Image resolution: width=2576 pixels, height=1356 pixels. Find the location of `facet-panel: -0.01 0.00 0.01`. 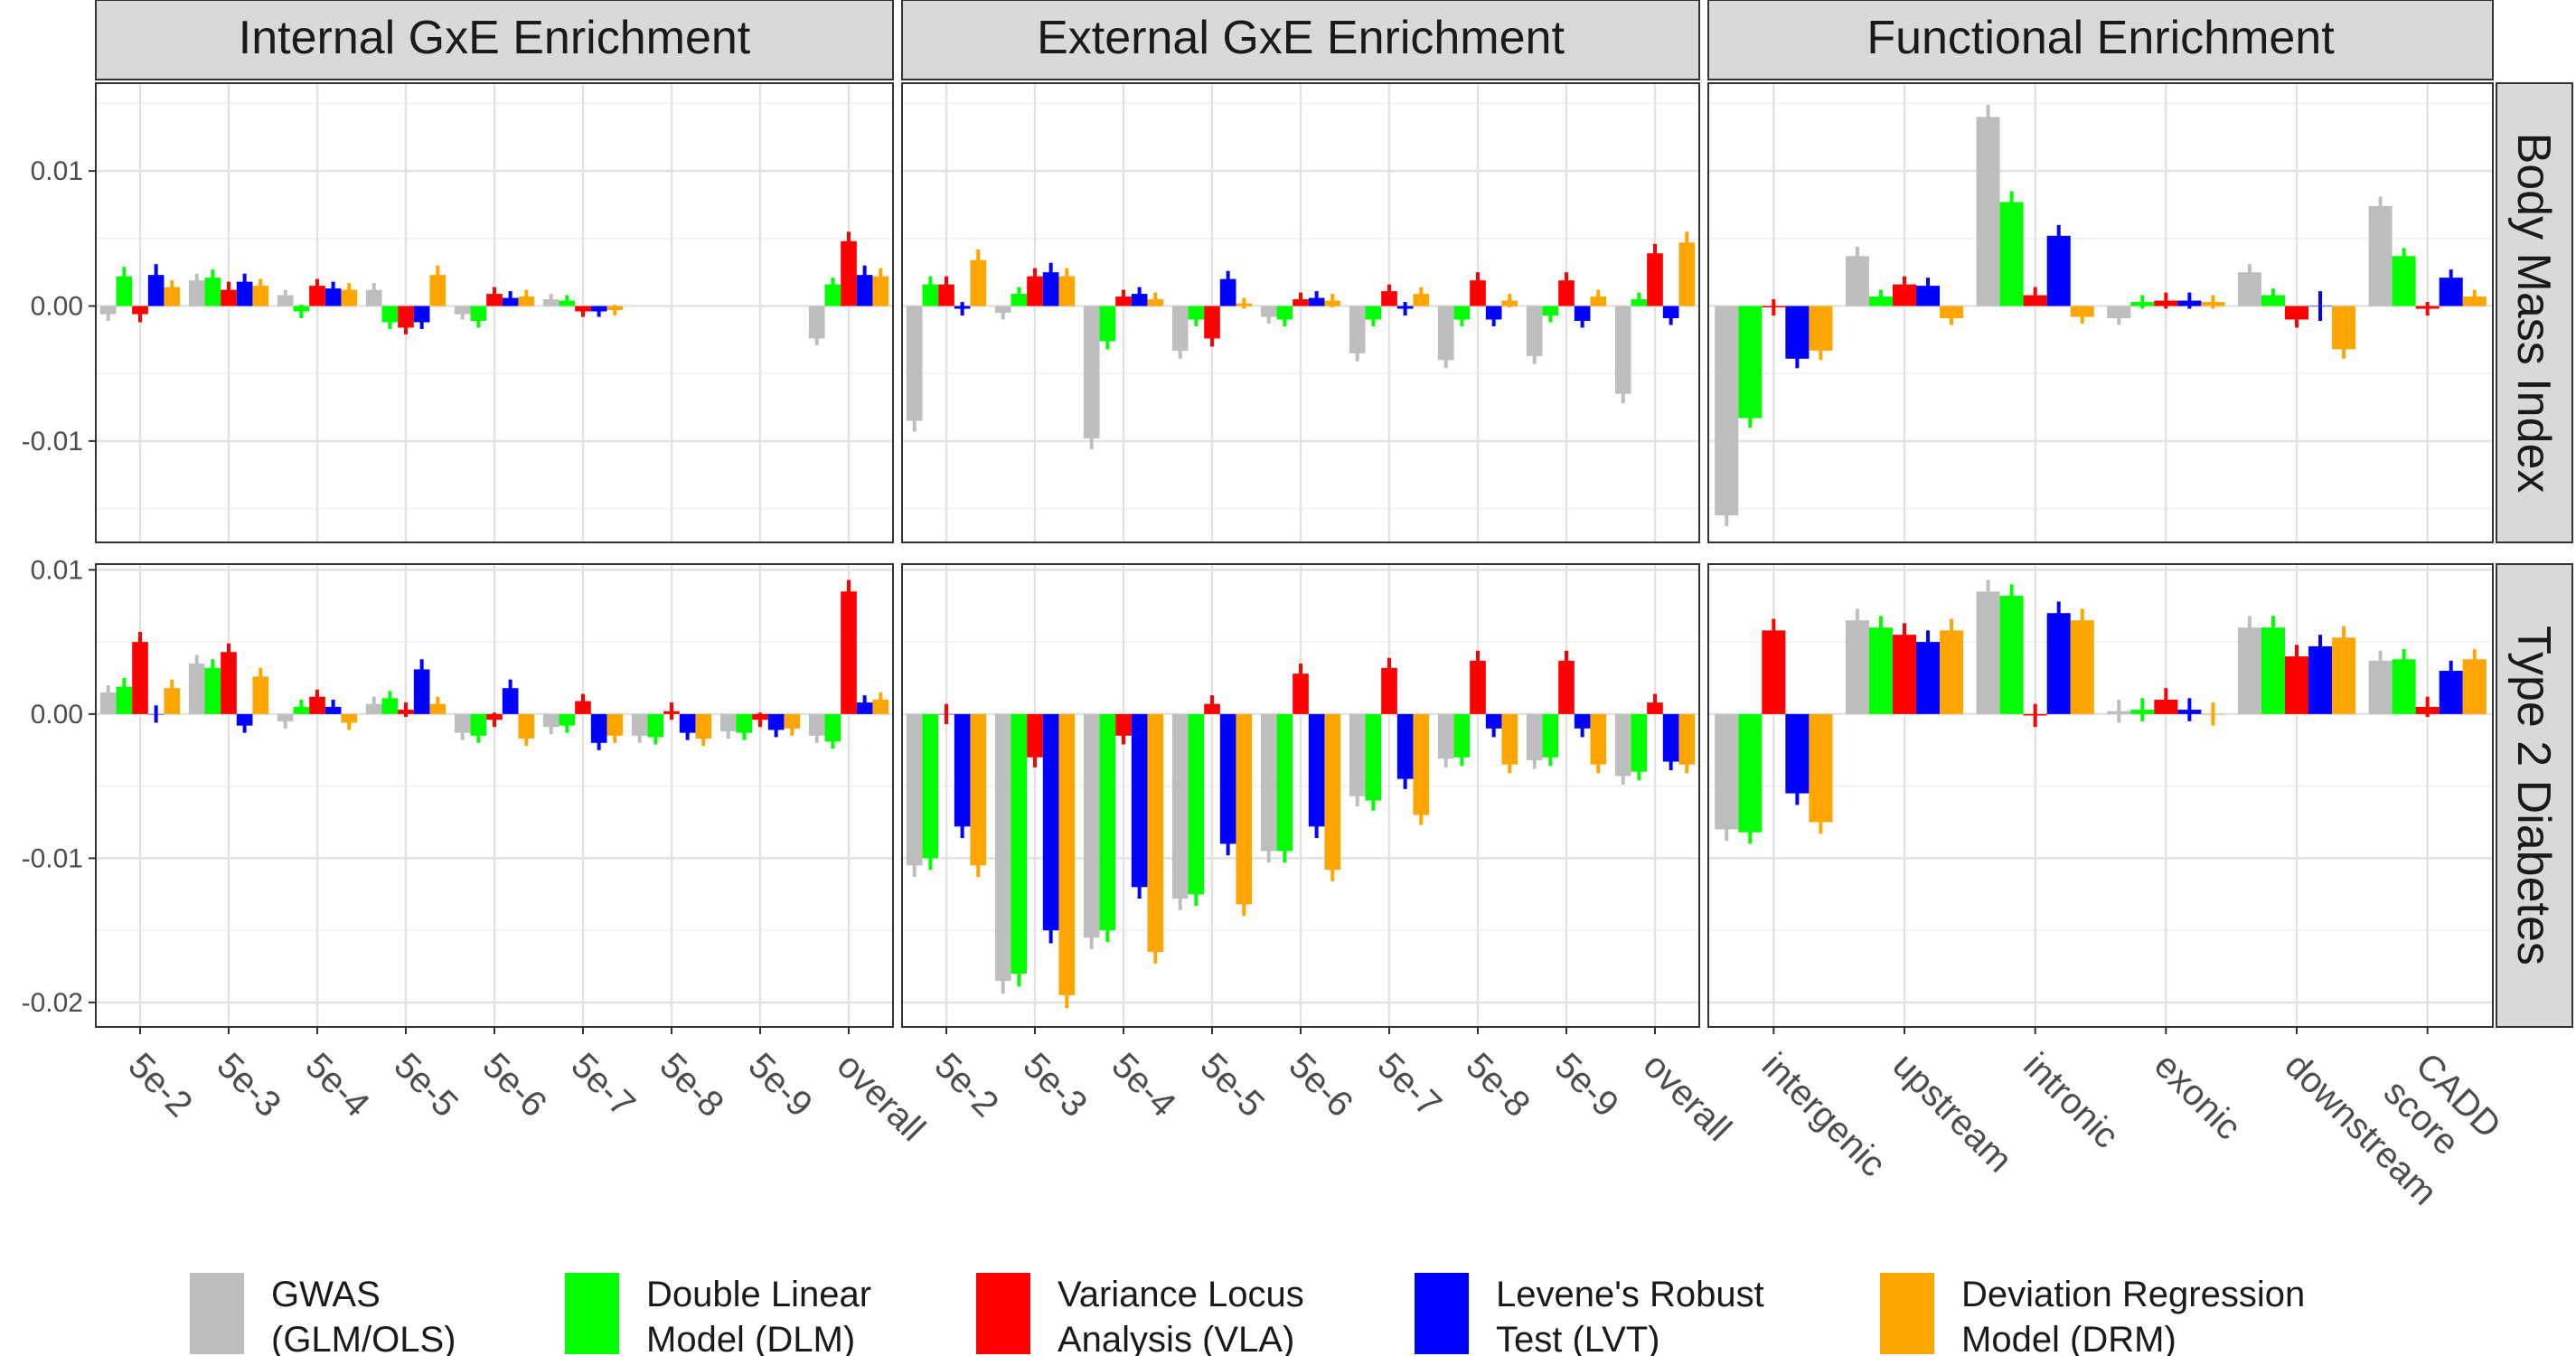

facet-panel: -0.01 0.00 0.01 is located at coordinates (458, 312).